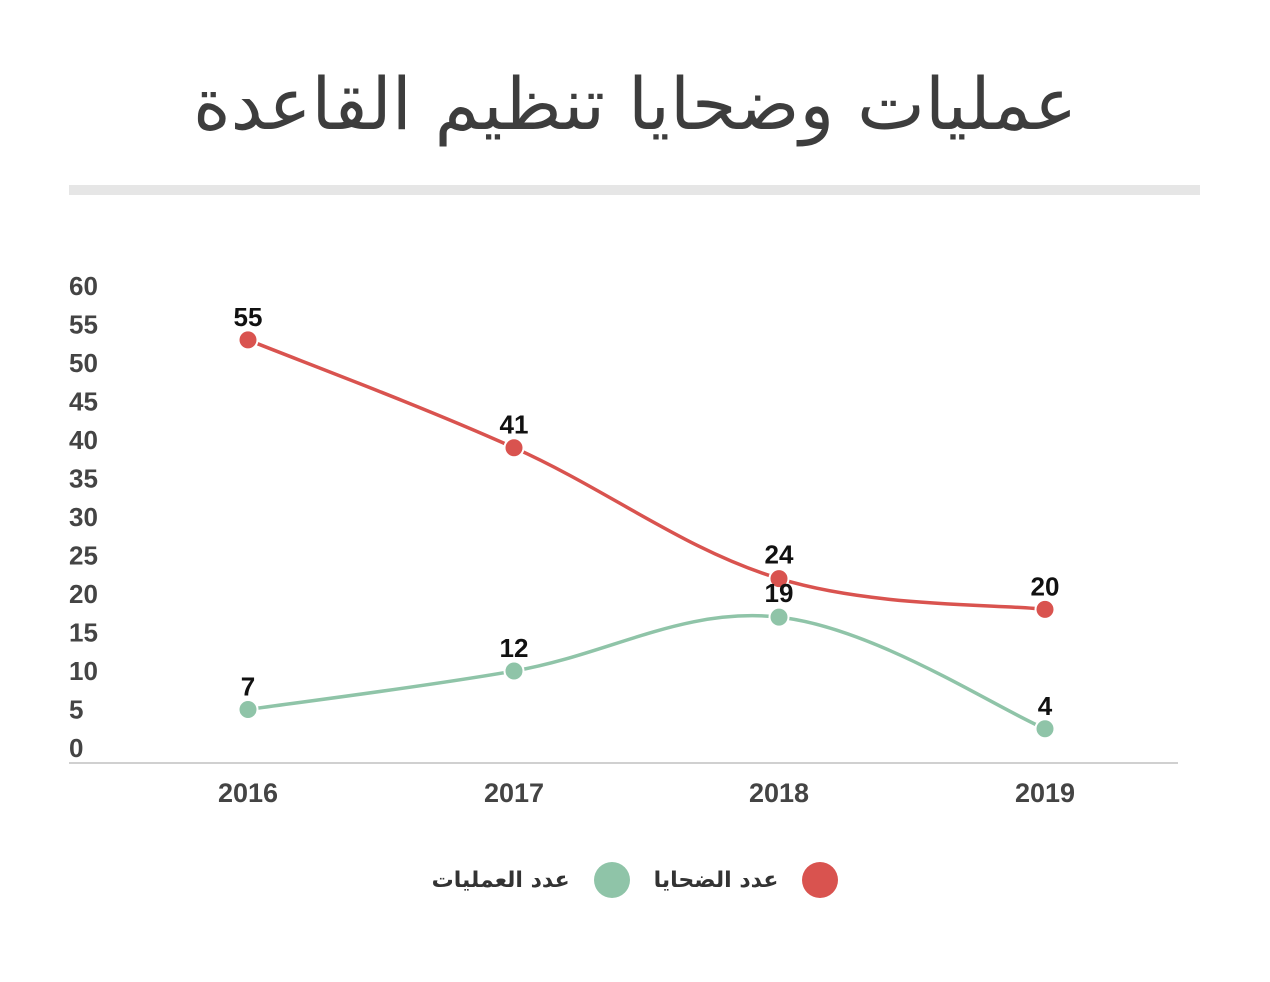 This screenshot has width=1270, height=982. Describe the element at coordinates (83, 517) in the screenshot. I see `y-tick-label: 30` at that location.